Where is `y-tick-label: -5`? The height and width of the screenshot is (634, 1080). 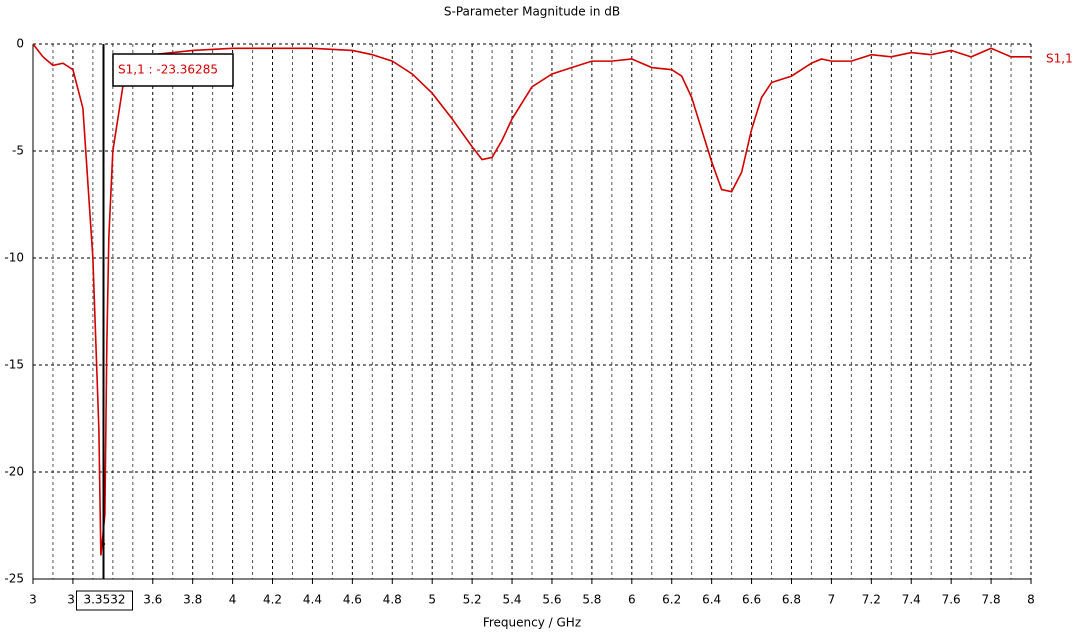
y-tick-label: -5 is located at coordinates (18, 151).